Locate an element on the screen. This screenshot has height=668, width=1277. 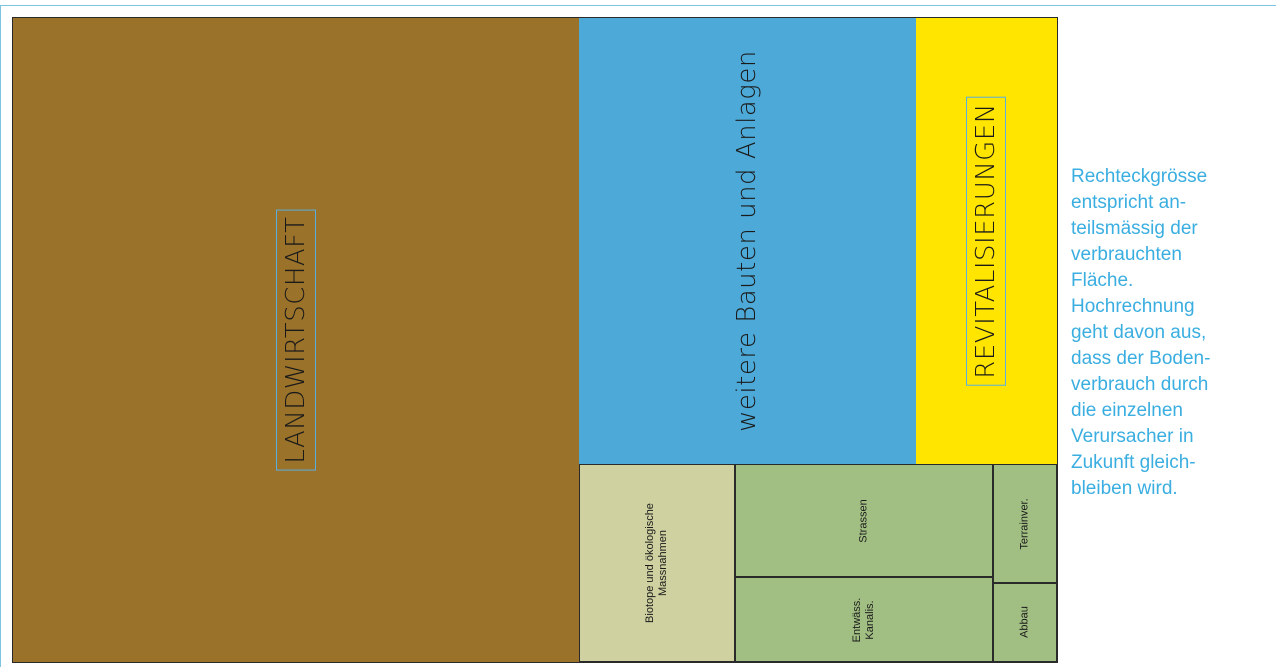
cell-biotope: Biotope und ökologische Massnahmen is located at coordinates (657, 563).